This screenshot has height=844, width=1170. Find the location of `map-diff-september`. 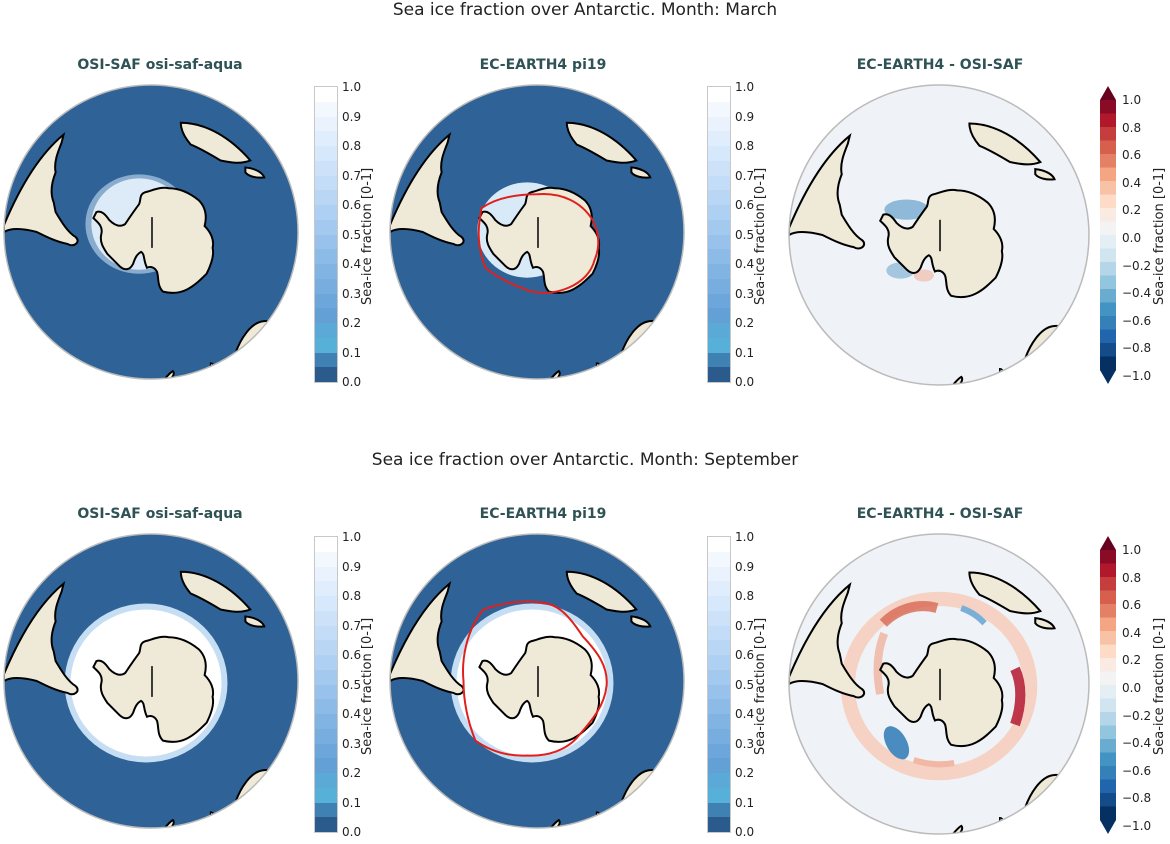

map-diff-september is located at coordinates (939, 684).